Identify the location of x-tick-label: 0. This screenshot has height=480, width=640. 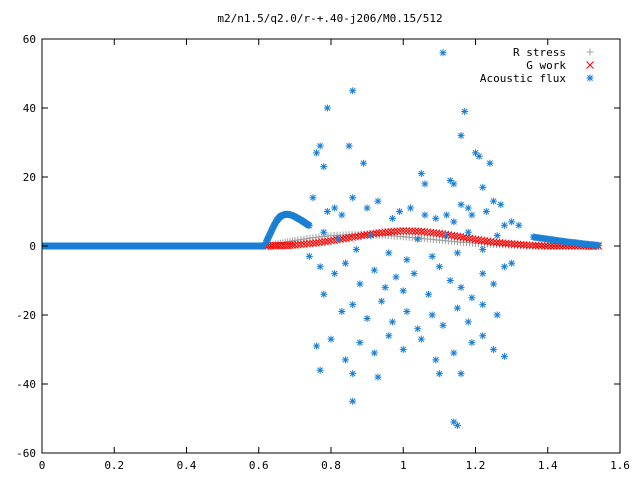
(42, 465).